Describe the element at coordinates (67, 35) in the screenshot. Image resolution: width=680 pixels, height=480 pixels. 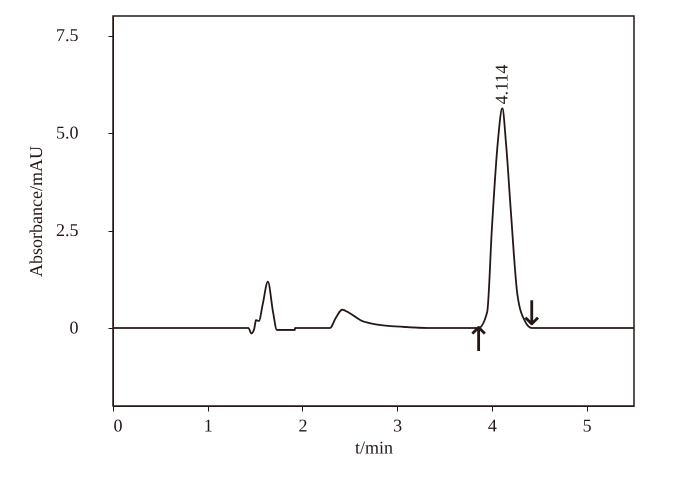
I see `y-tick-label: 7.5` at that location.